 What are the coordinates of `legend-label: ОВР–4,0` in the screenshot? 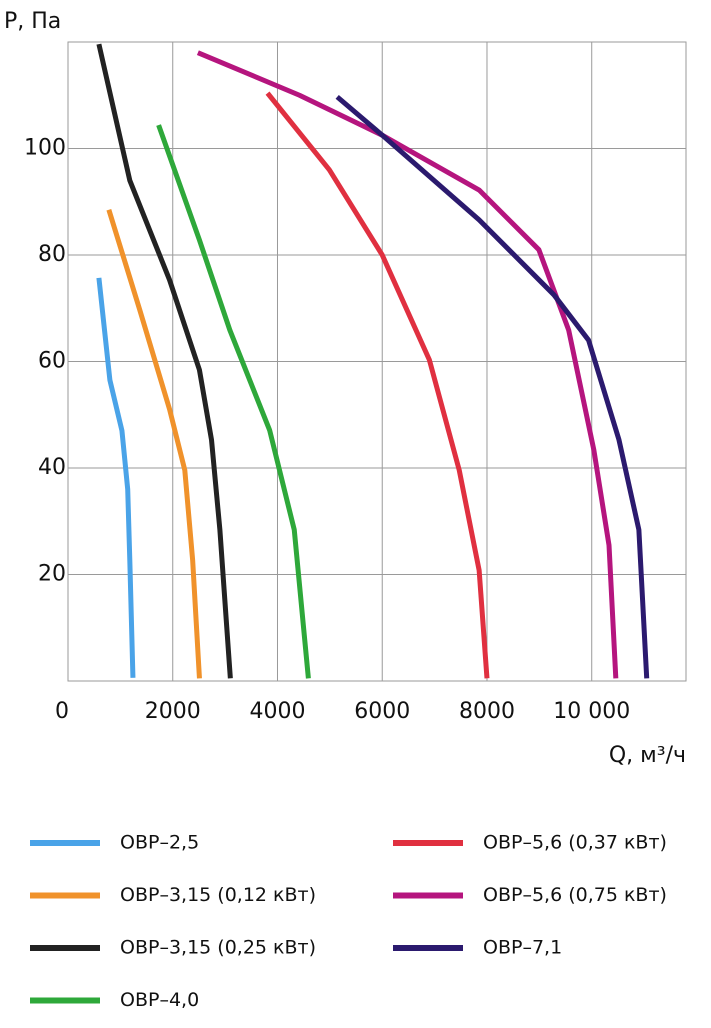 It's located at (159, 1000).